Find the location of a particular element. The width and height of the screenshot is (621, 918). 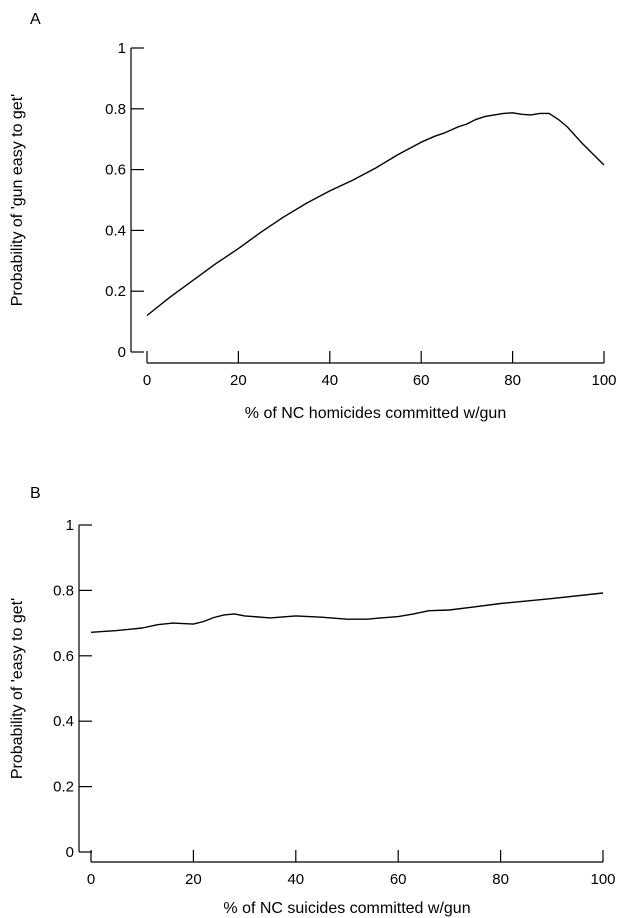

panel-b-x-tick-label: 100 is located at coordinates (602, 879).